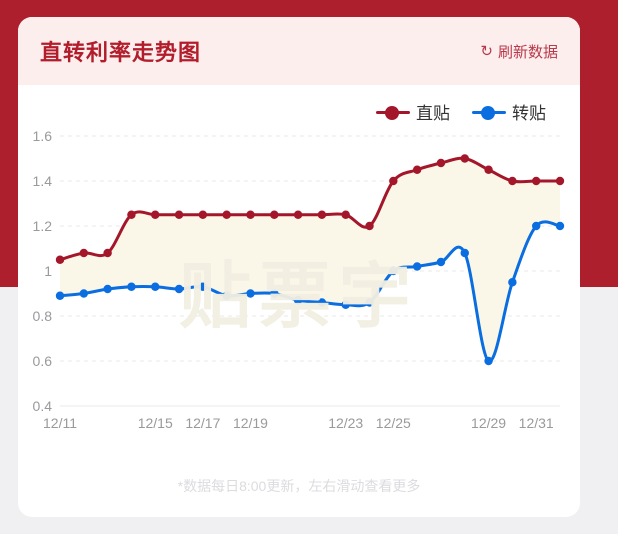 Image resolution: width=618 pixels, height=534 pixels. I want to click on legend-item-zhuantie: 转贴, so click(509, 111).